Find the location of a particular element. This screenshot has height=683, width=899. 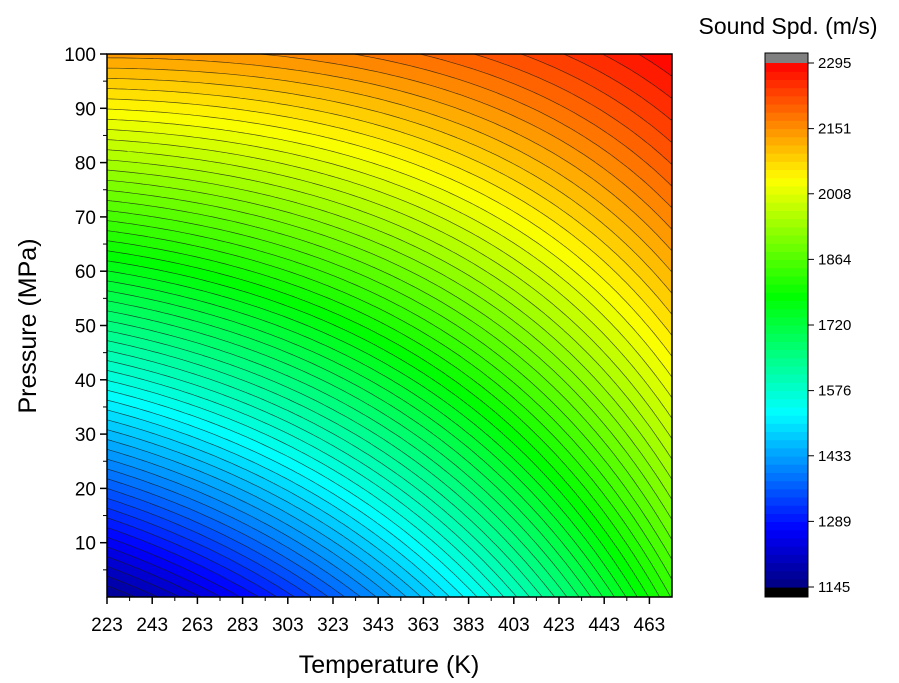

colorbar-tick-label: 1289 is located at coordinates (834, 521).